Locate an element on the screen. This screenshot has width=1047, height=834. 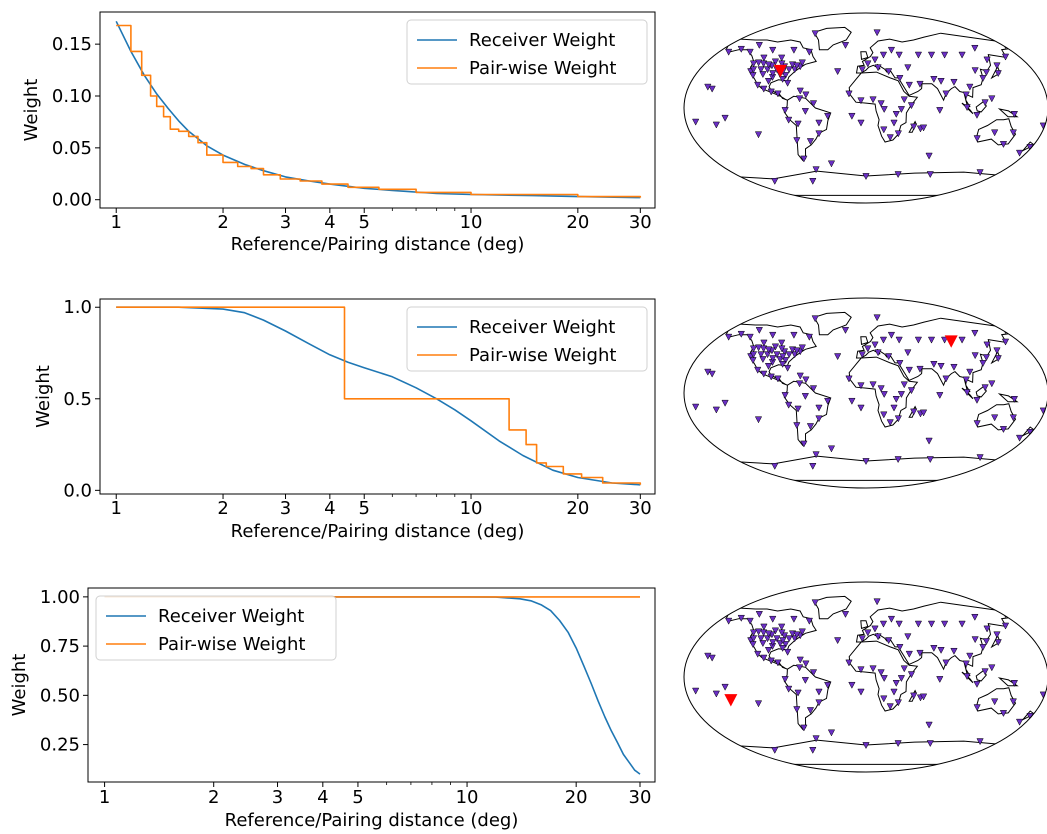
coastline-south-america is located at coordinates (807, 697).